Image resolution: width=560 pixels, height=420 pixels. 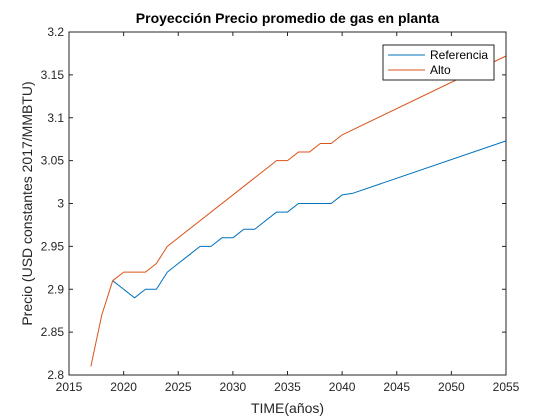 I want to click on x-tick-label: 2055, so click(x=506, y=387).